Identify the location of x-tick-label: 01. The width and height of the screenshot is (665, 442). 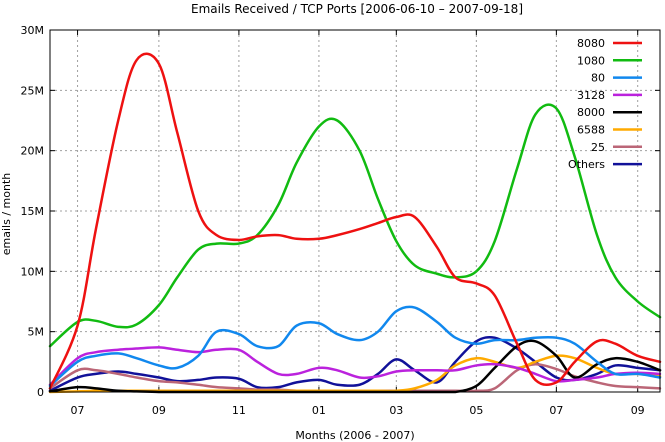
(319, 410).